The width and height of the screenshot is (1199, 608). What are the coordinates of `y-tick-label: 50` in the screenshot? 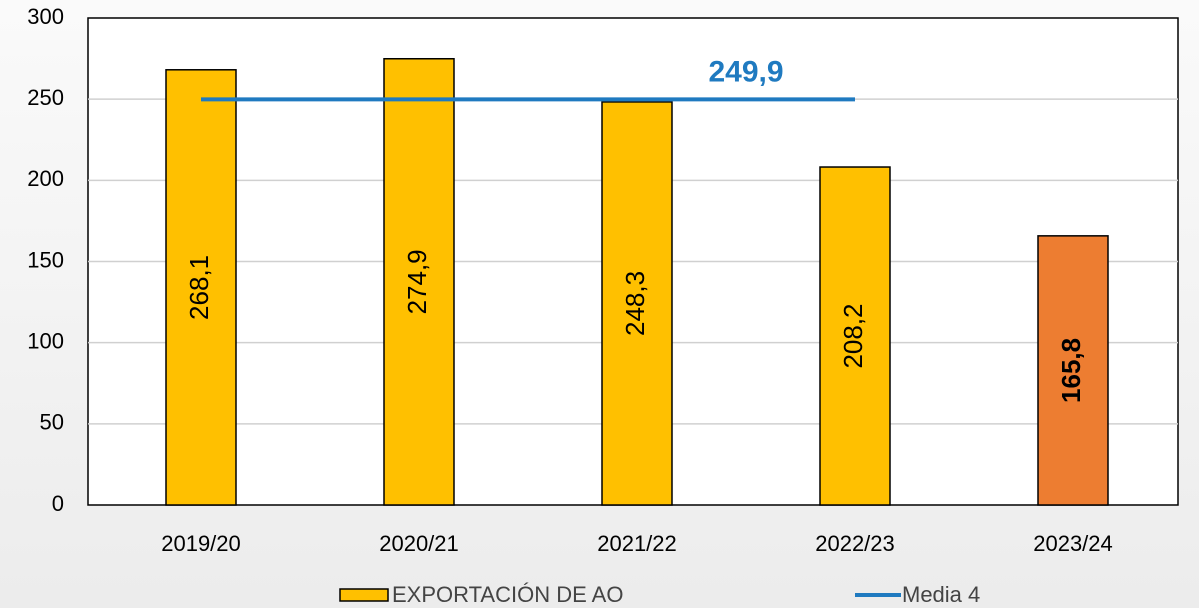 It's located at (52, 422).